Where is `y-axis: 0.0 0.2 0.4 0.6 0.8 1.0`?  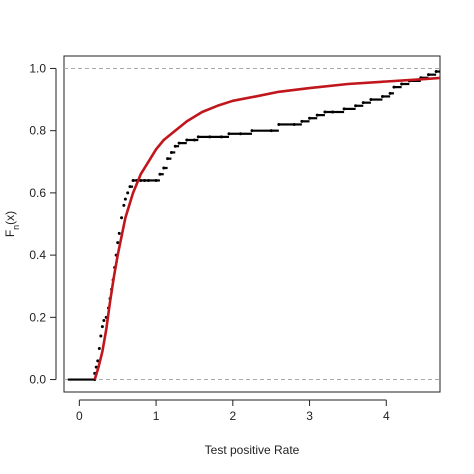
y-axis: 0.0 0.2 0.4 0.6 0.8 1.0 is located at coordinates (43, 224).